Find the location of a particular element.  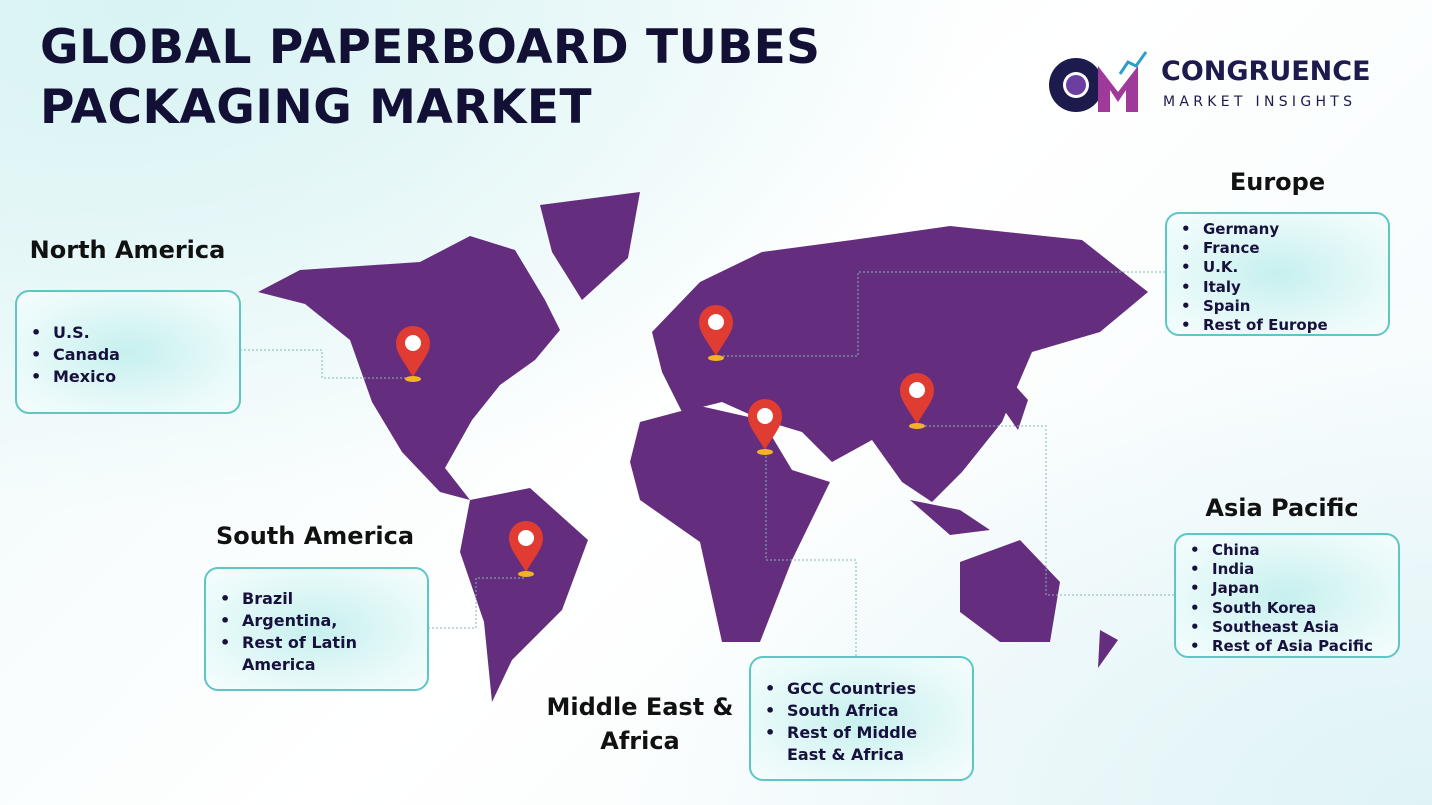

country-item: India is located at coordinates (1294, 569).